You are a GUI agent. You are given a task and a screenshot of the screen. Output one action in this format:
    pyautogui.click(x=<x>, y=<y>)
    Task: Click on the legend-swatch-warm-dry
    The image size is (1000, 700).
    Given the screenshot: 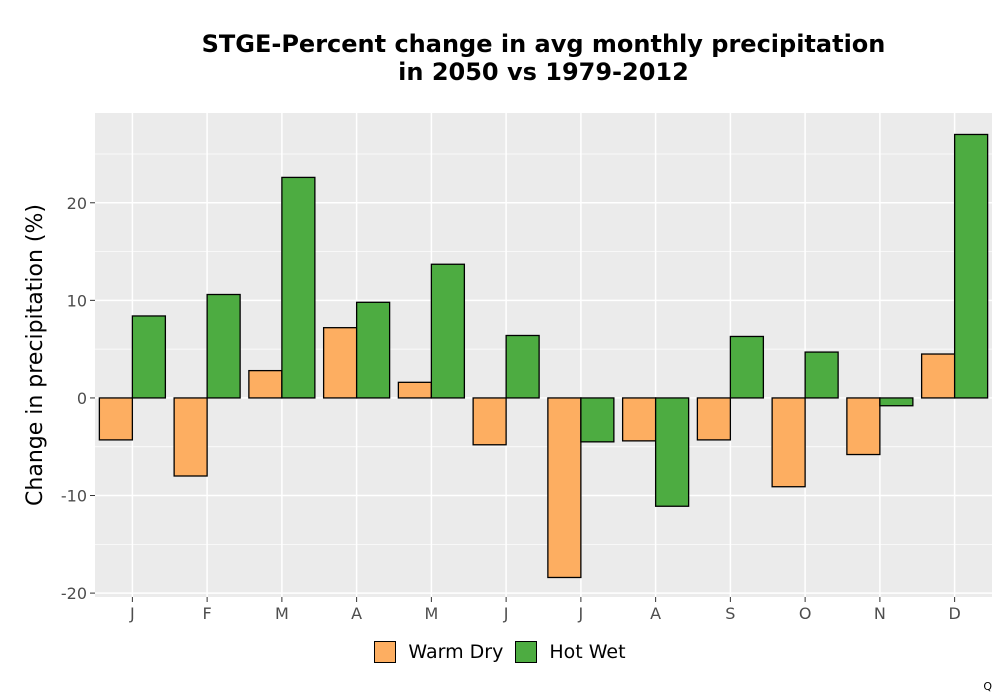 What is the action you would take?
    pyautogui.click(x=385, y=652)
    